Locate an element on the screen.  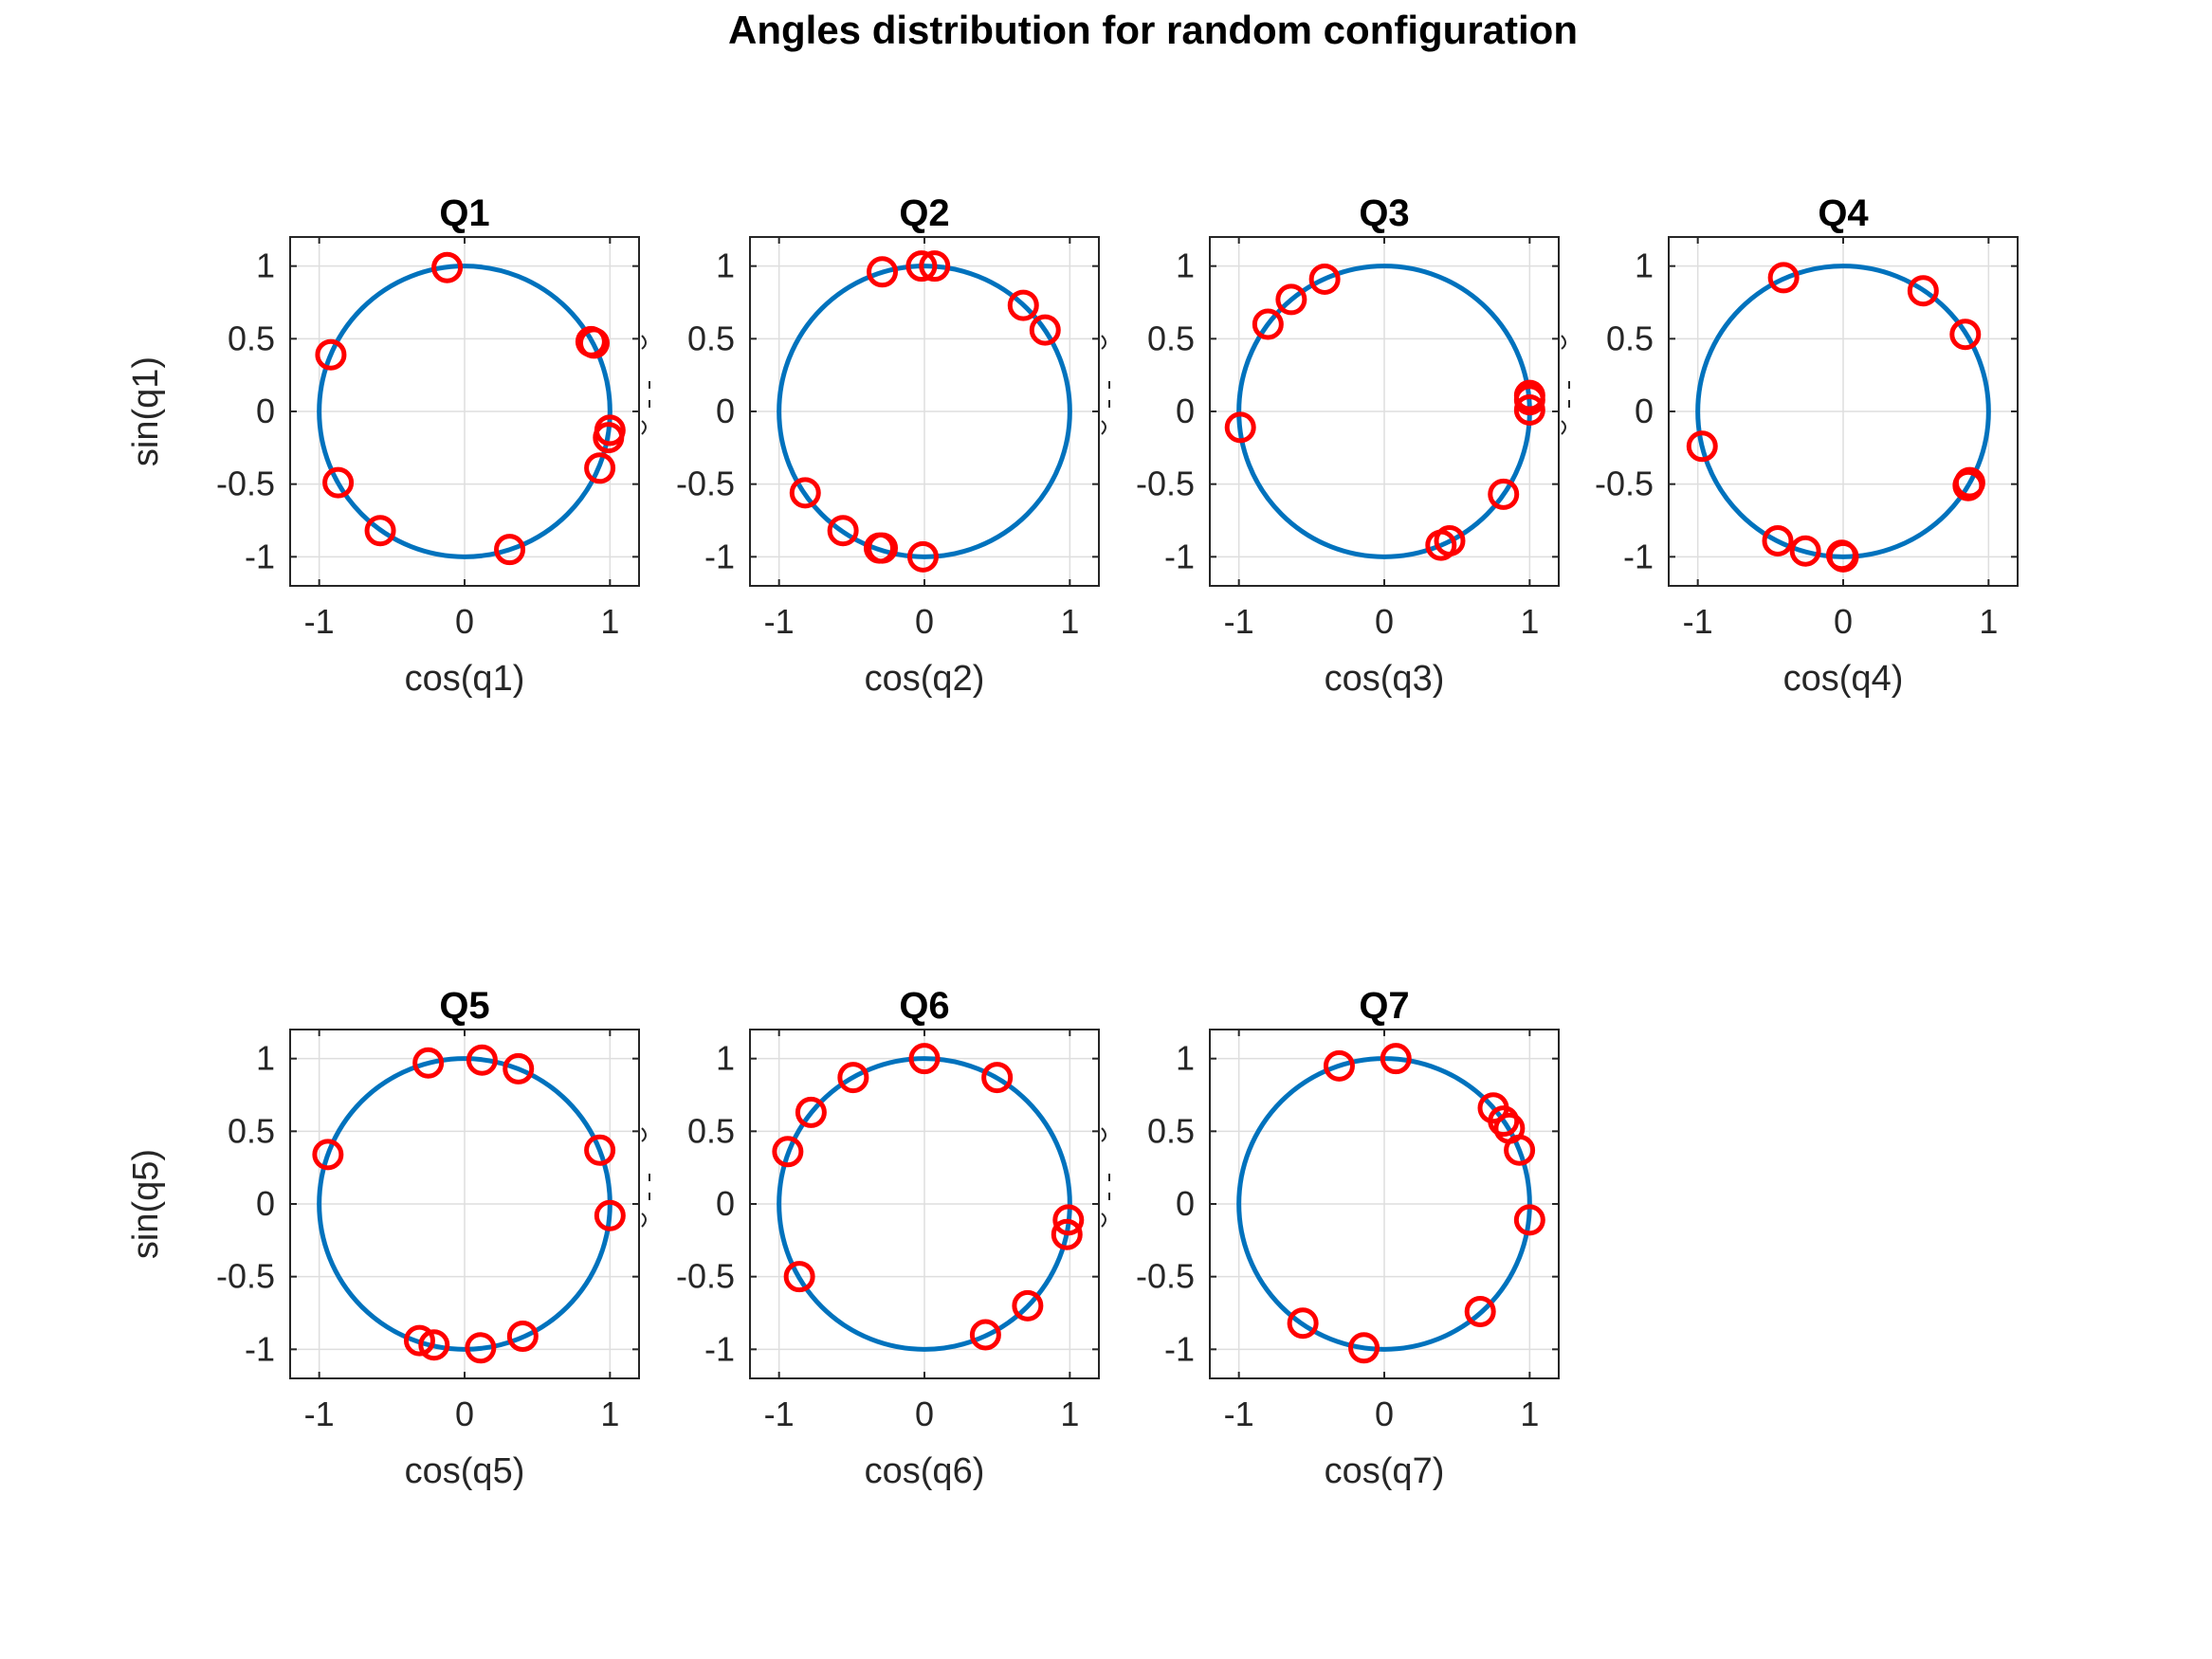
x-axis-label: cos(q6) is located at coordinates (925, 1471).